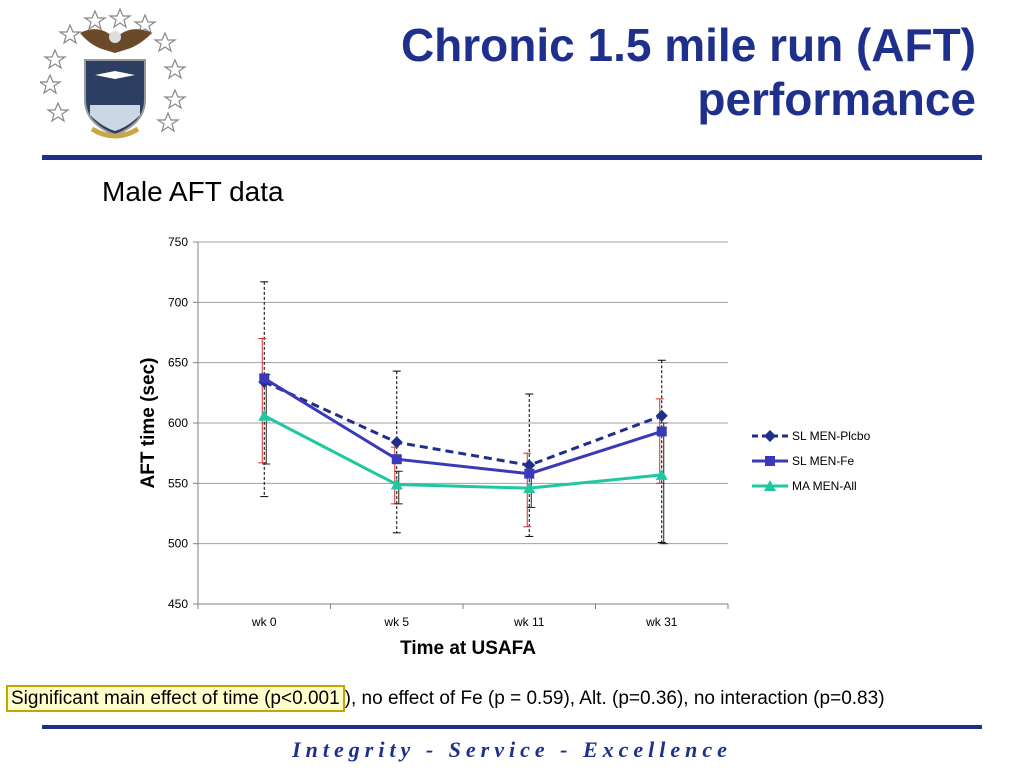  I want to click on legend-label-ma-men-all: MA MEN-All, so click(824, 486).